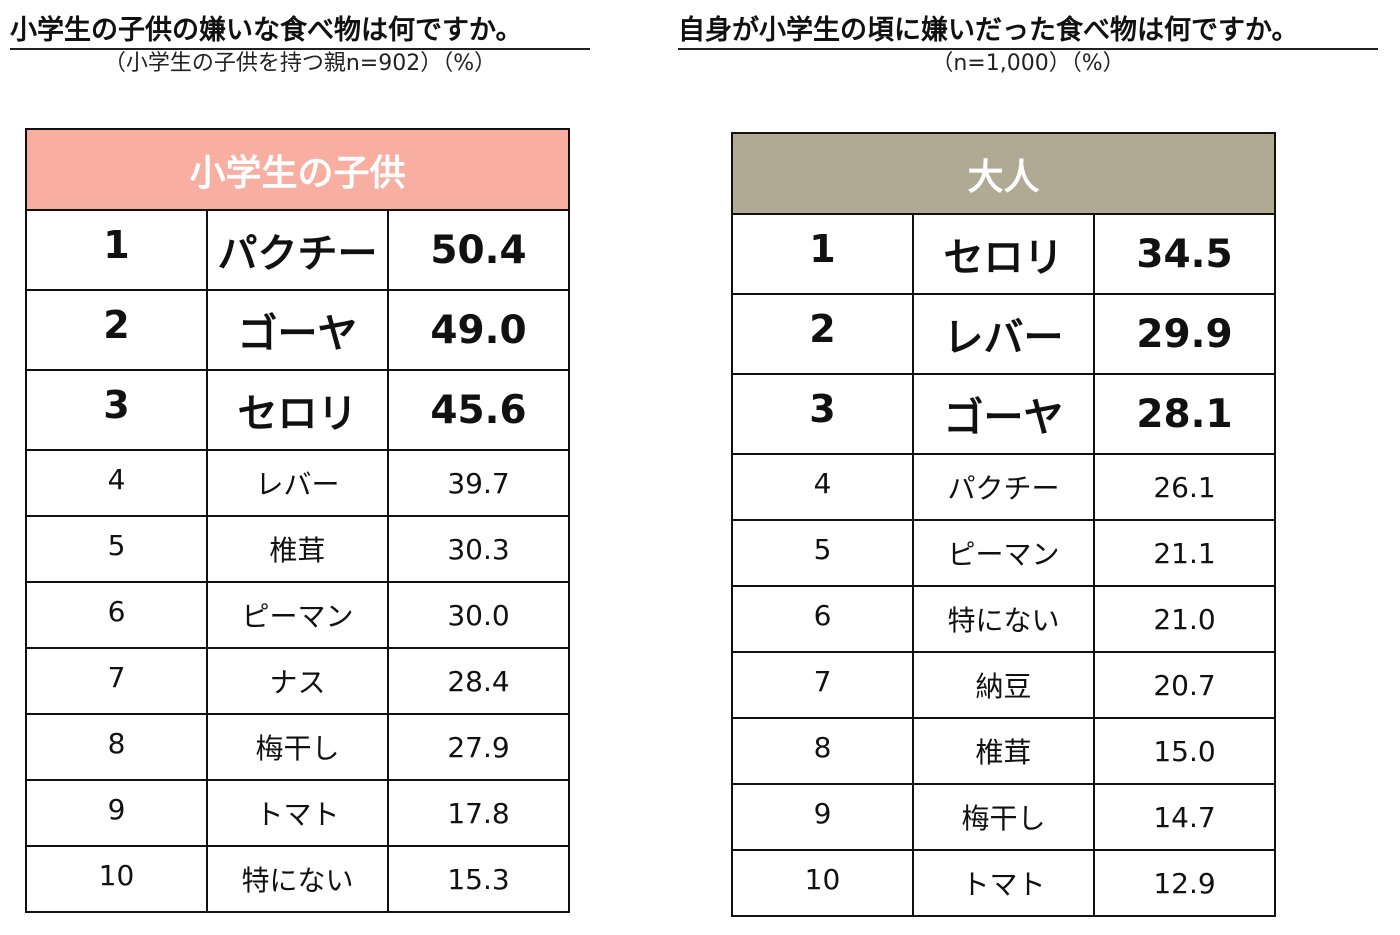 The height and width of the screenshot is (935, 1400). What do you see at coordinates (478, 879) in the screenshot?
I see `value-cell: 15.3` at bounding box center [478, 879].